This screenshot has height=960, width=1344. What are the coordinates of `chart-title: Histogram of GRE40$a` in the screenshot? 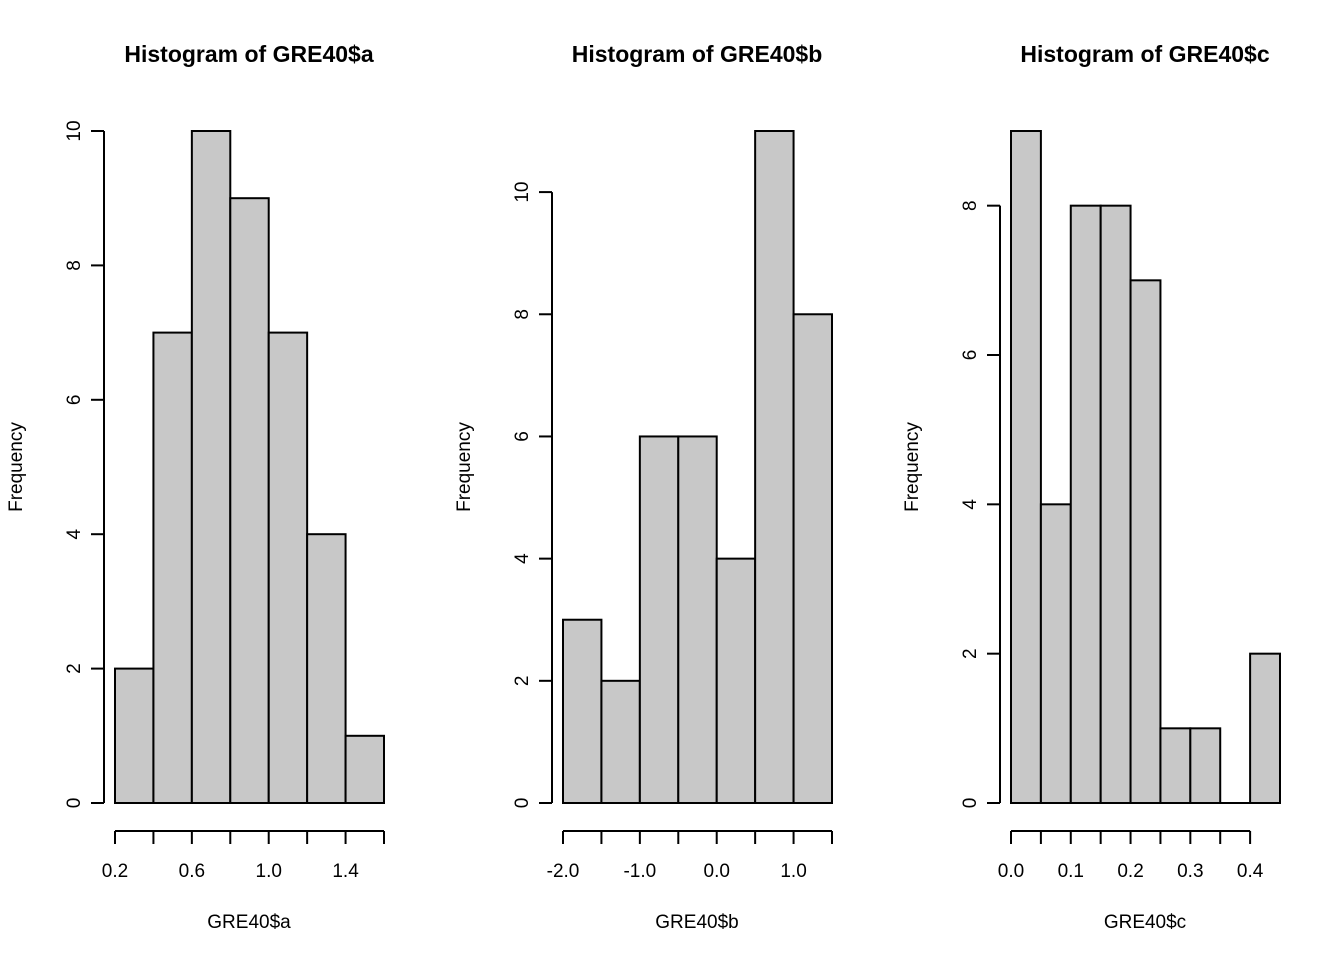 It's located at (248, 54).